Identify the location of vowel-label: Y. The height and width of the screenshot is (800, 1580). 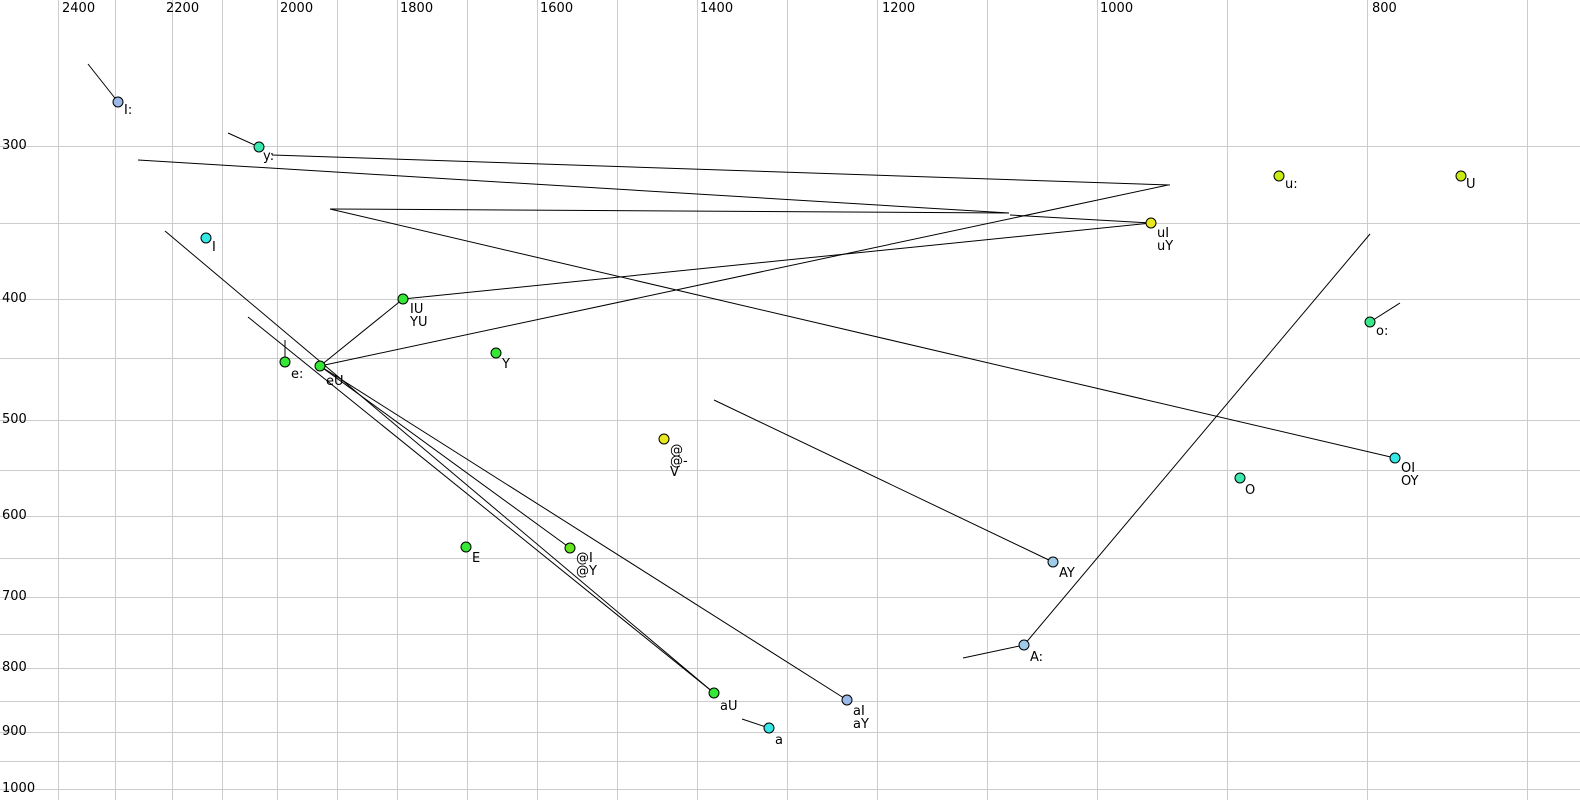
(506, 364).